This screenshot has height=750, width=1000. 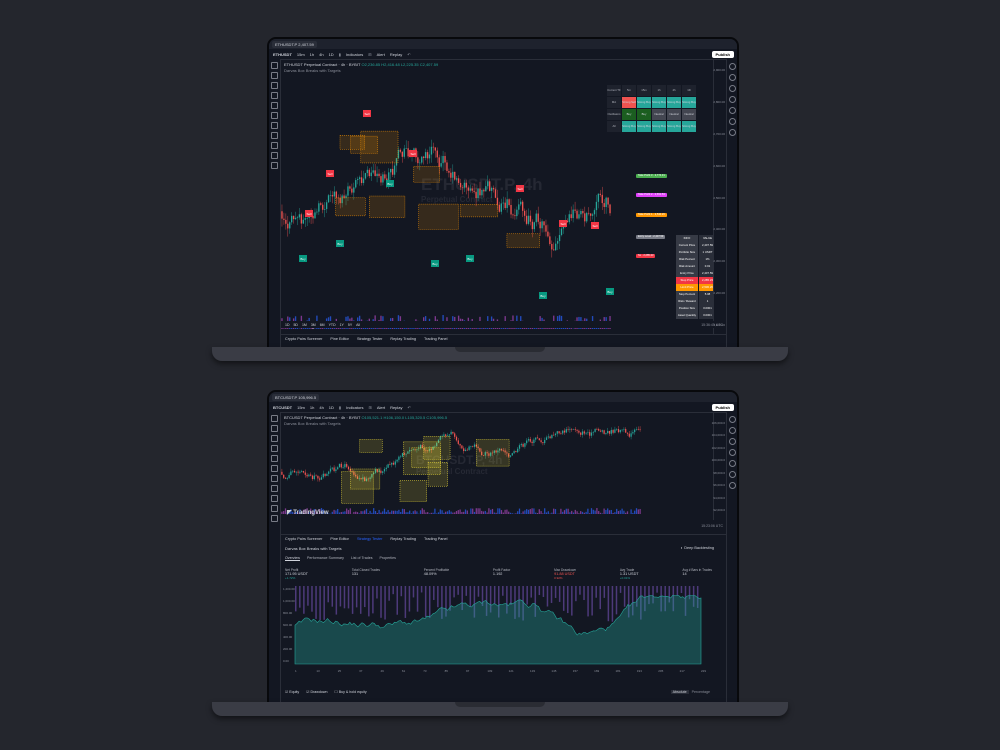 I want to click on mode-absolute: Absolute, so click(x=679, y=692).